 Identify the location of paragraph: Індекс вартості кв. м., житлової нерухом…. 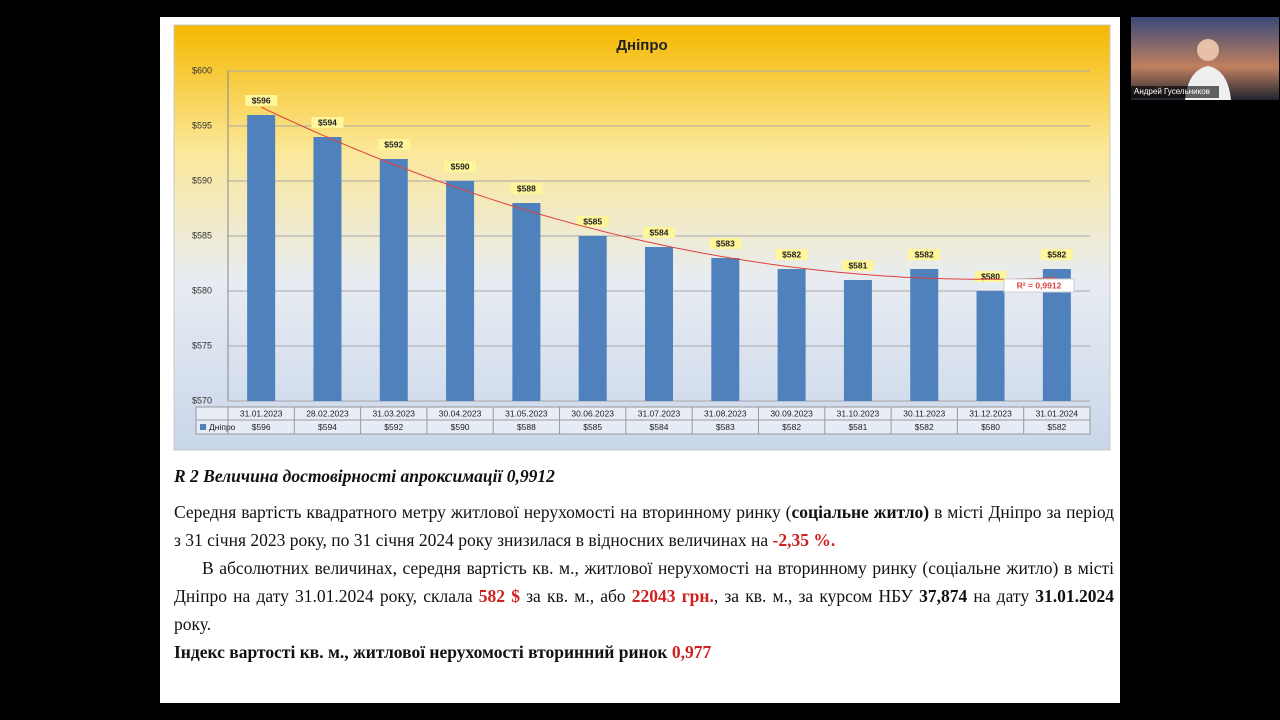
(644, 652).